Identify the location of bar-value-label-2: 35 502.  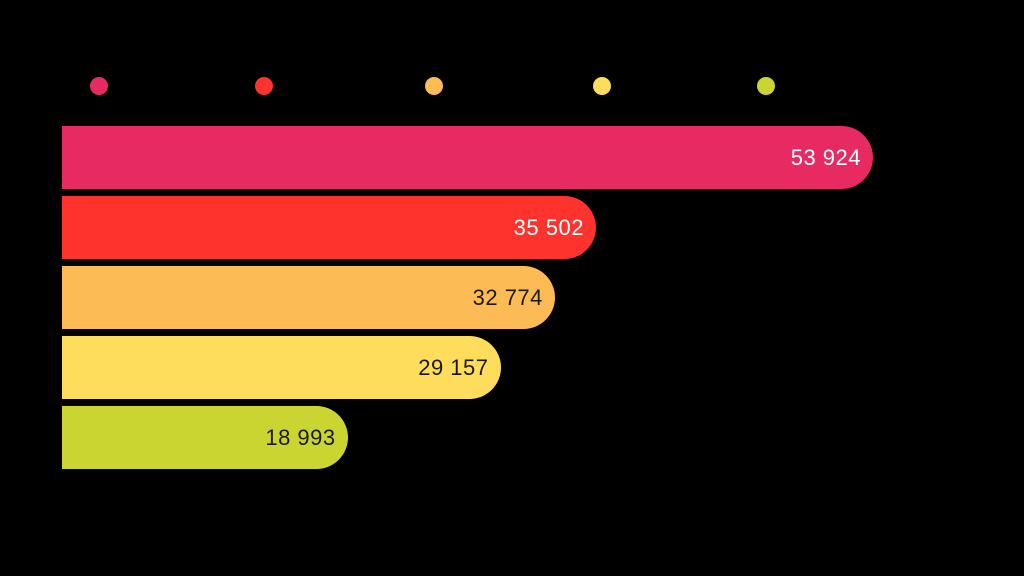
(548, 227).